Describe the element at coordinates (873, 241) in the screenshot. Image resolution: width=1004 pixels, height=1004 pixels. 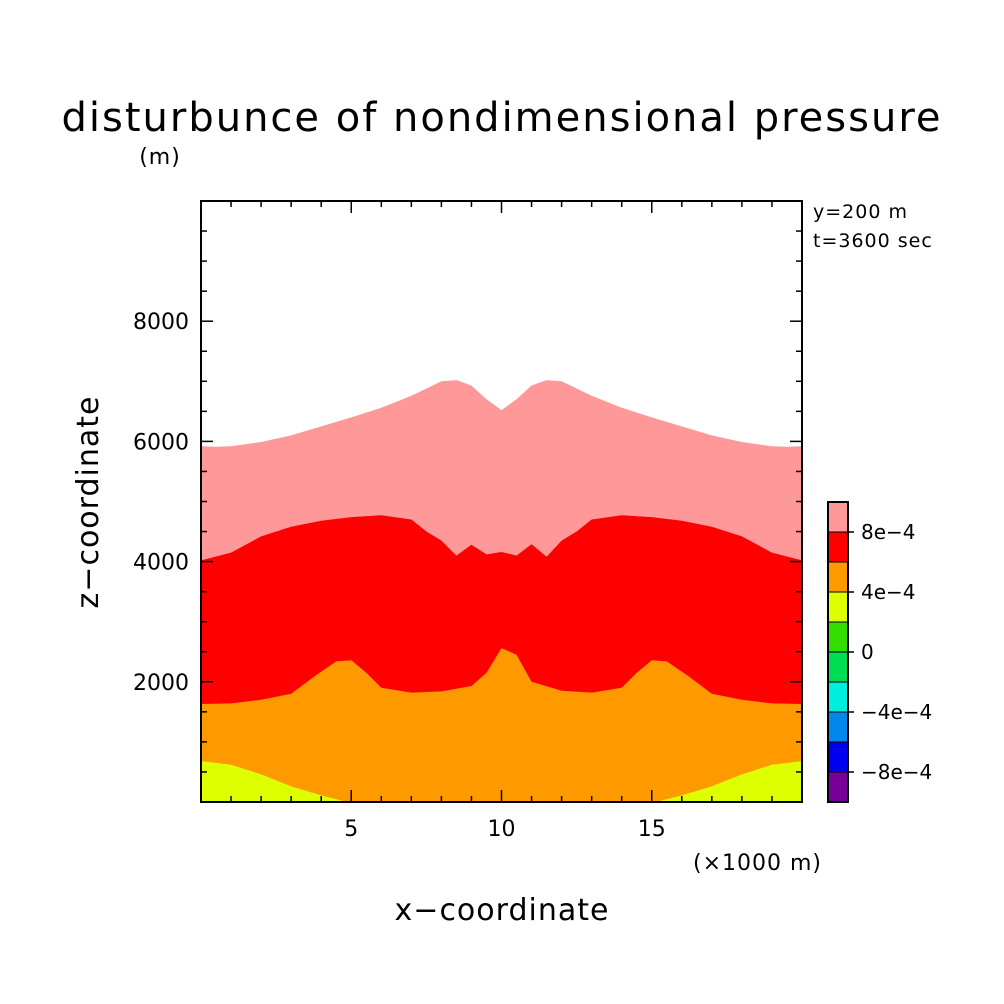
I see `annotation-t: t=3600 sec` at that location.